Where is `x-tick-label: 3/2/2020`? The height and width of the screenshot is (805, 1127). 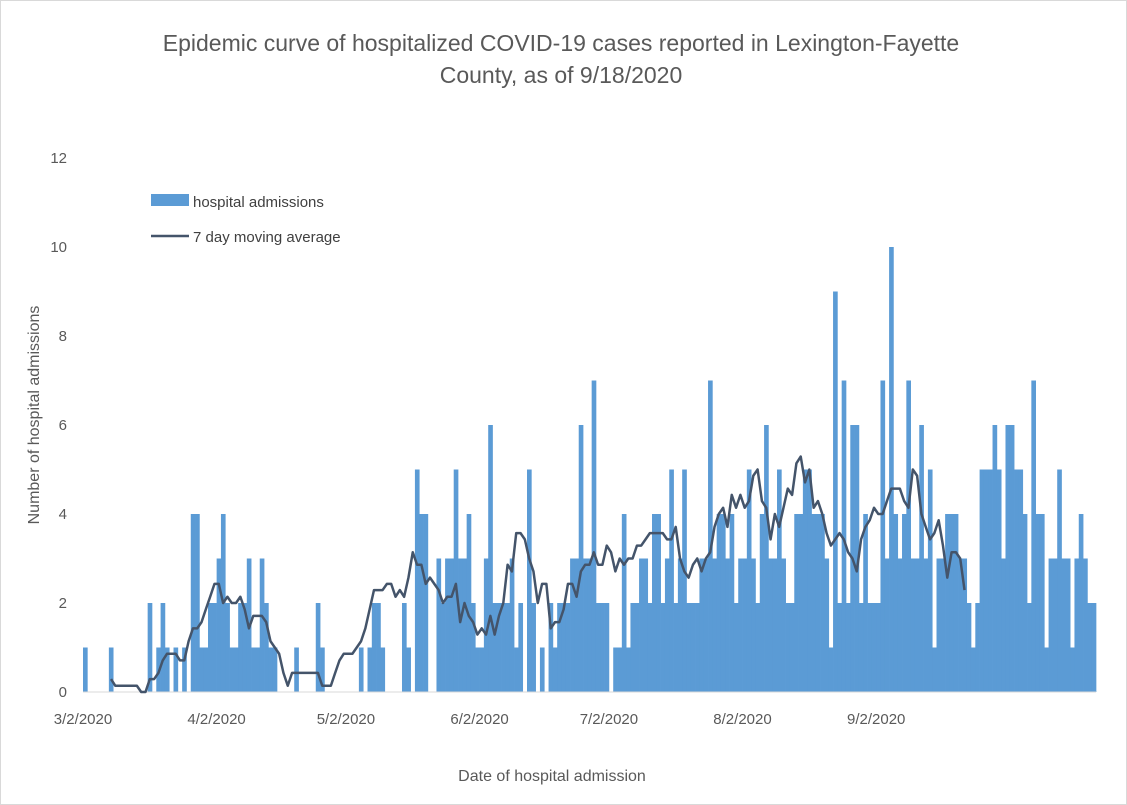 x-tick-label: 3/2/2020 is located at coordinates (83, 719).